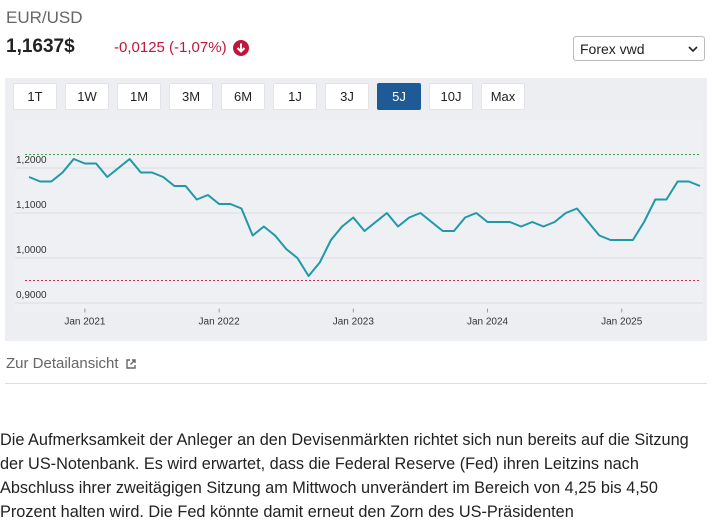 This screenshot has height=524, width=713. Describe the element at coordinates (693, 48) in the screenshot. I see `chevron` at that location.